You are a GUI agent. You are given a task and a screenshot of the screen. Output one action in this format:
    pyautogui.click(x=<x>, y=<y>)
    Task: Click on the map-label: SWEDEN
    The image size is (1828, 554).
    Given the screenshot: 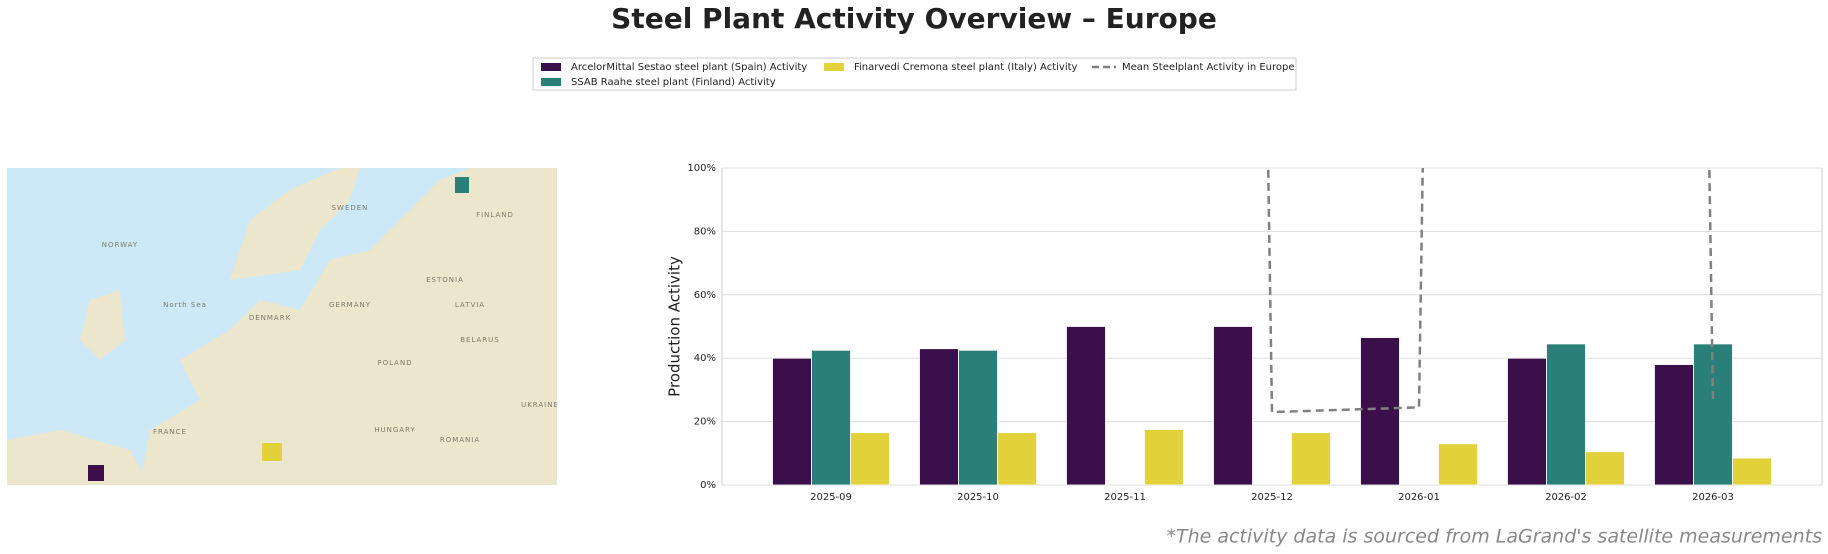 What is the action you would take?
    pyautogui.click(x=350, y=208)
    